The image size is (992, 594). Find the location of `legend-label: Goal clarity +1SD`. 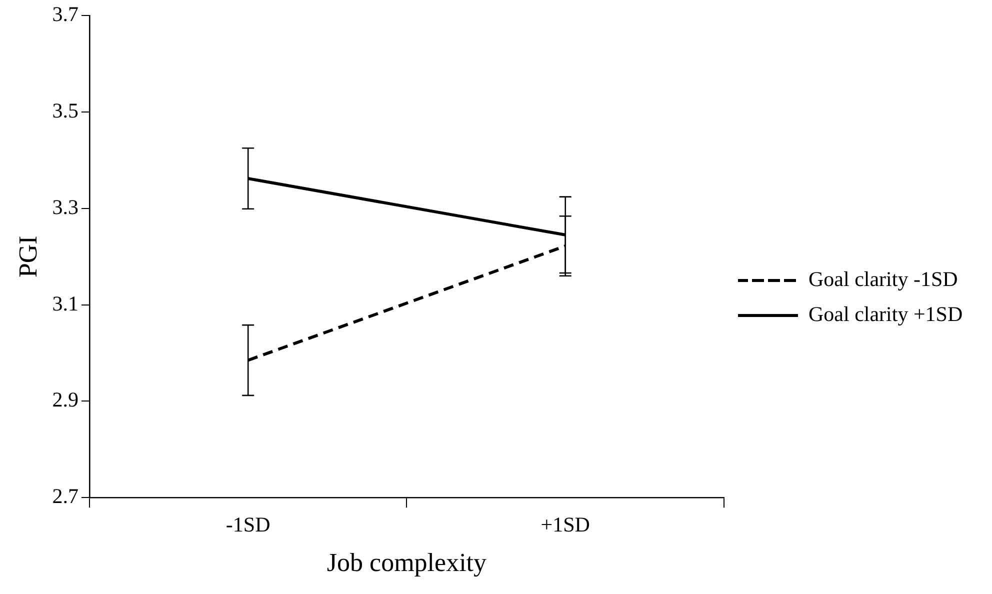

legend-label: Goal clarity +1SD is located at coordinates (885, 314).